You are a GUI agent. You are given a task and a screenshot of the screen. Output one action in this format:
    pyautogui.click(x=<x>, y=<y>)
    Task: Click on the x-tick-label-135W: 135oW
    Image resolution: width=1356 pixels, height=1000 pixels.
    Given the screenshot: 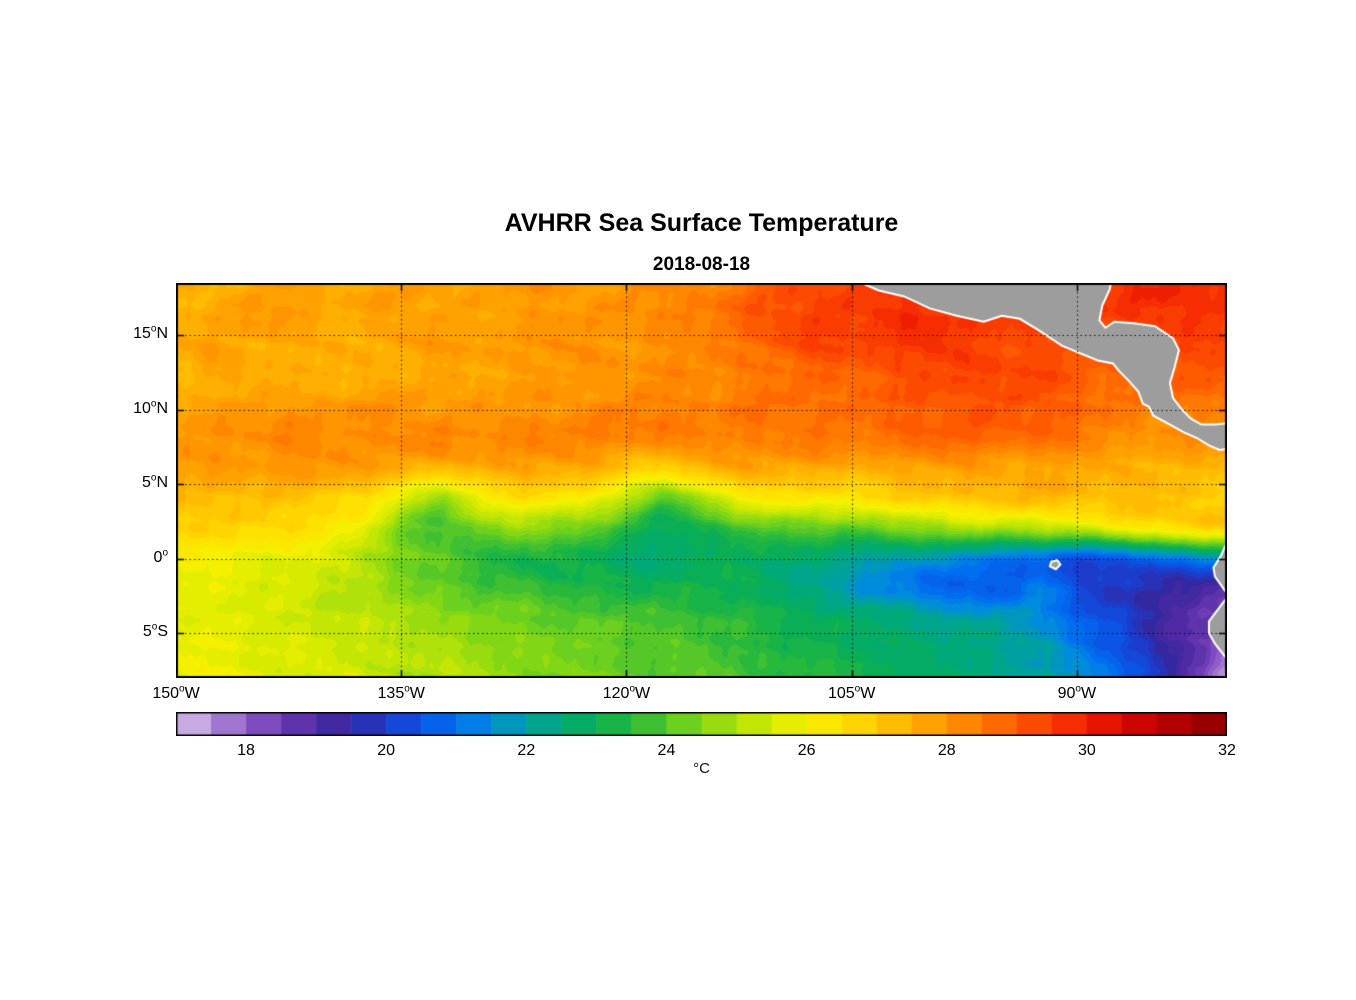 What is the action you would take?
    pyautogui.click(x=401, y=692)
    